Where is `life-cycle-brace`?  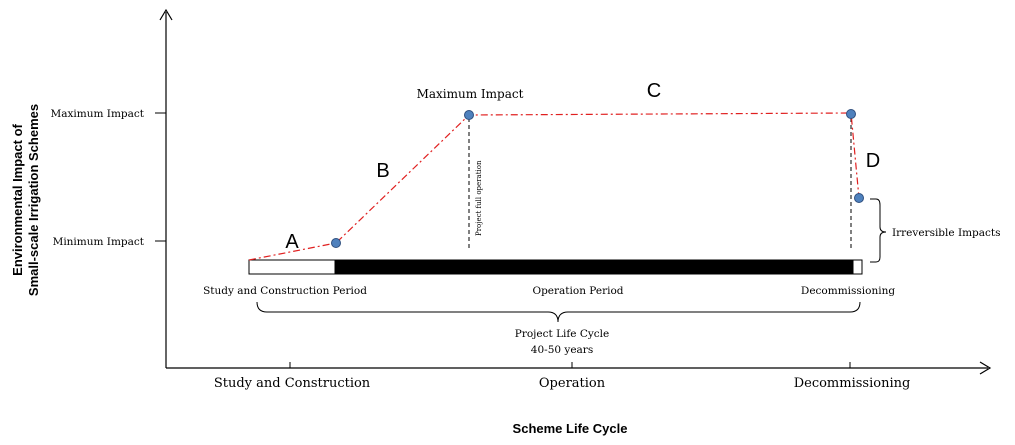
life-cycle-brace is located at coordinates (558, 312).